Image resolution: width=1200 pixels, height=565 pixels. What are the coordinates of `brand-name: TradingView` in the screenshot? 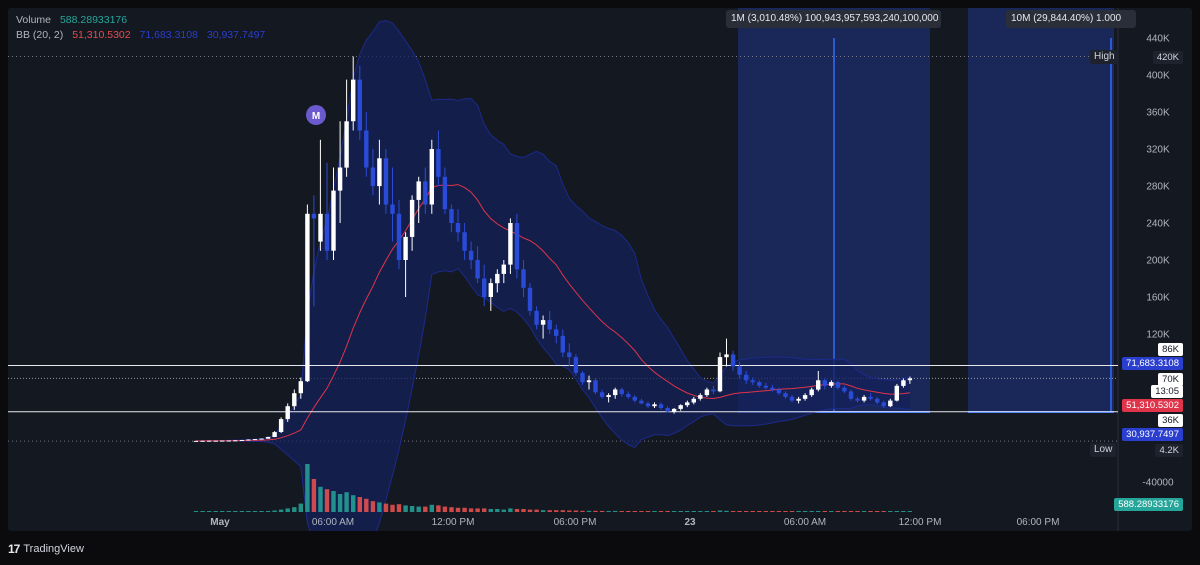 It's located at (53, 549).